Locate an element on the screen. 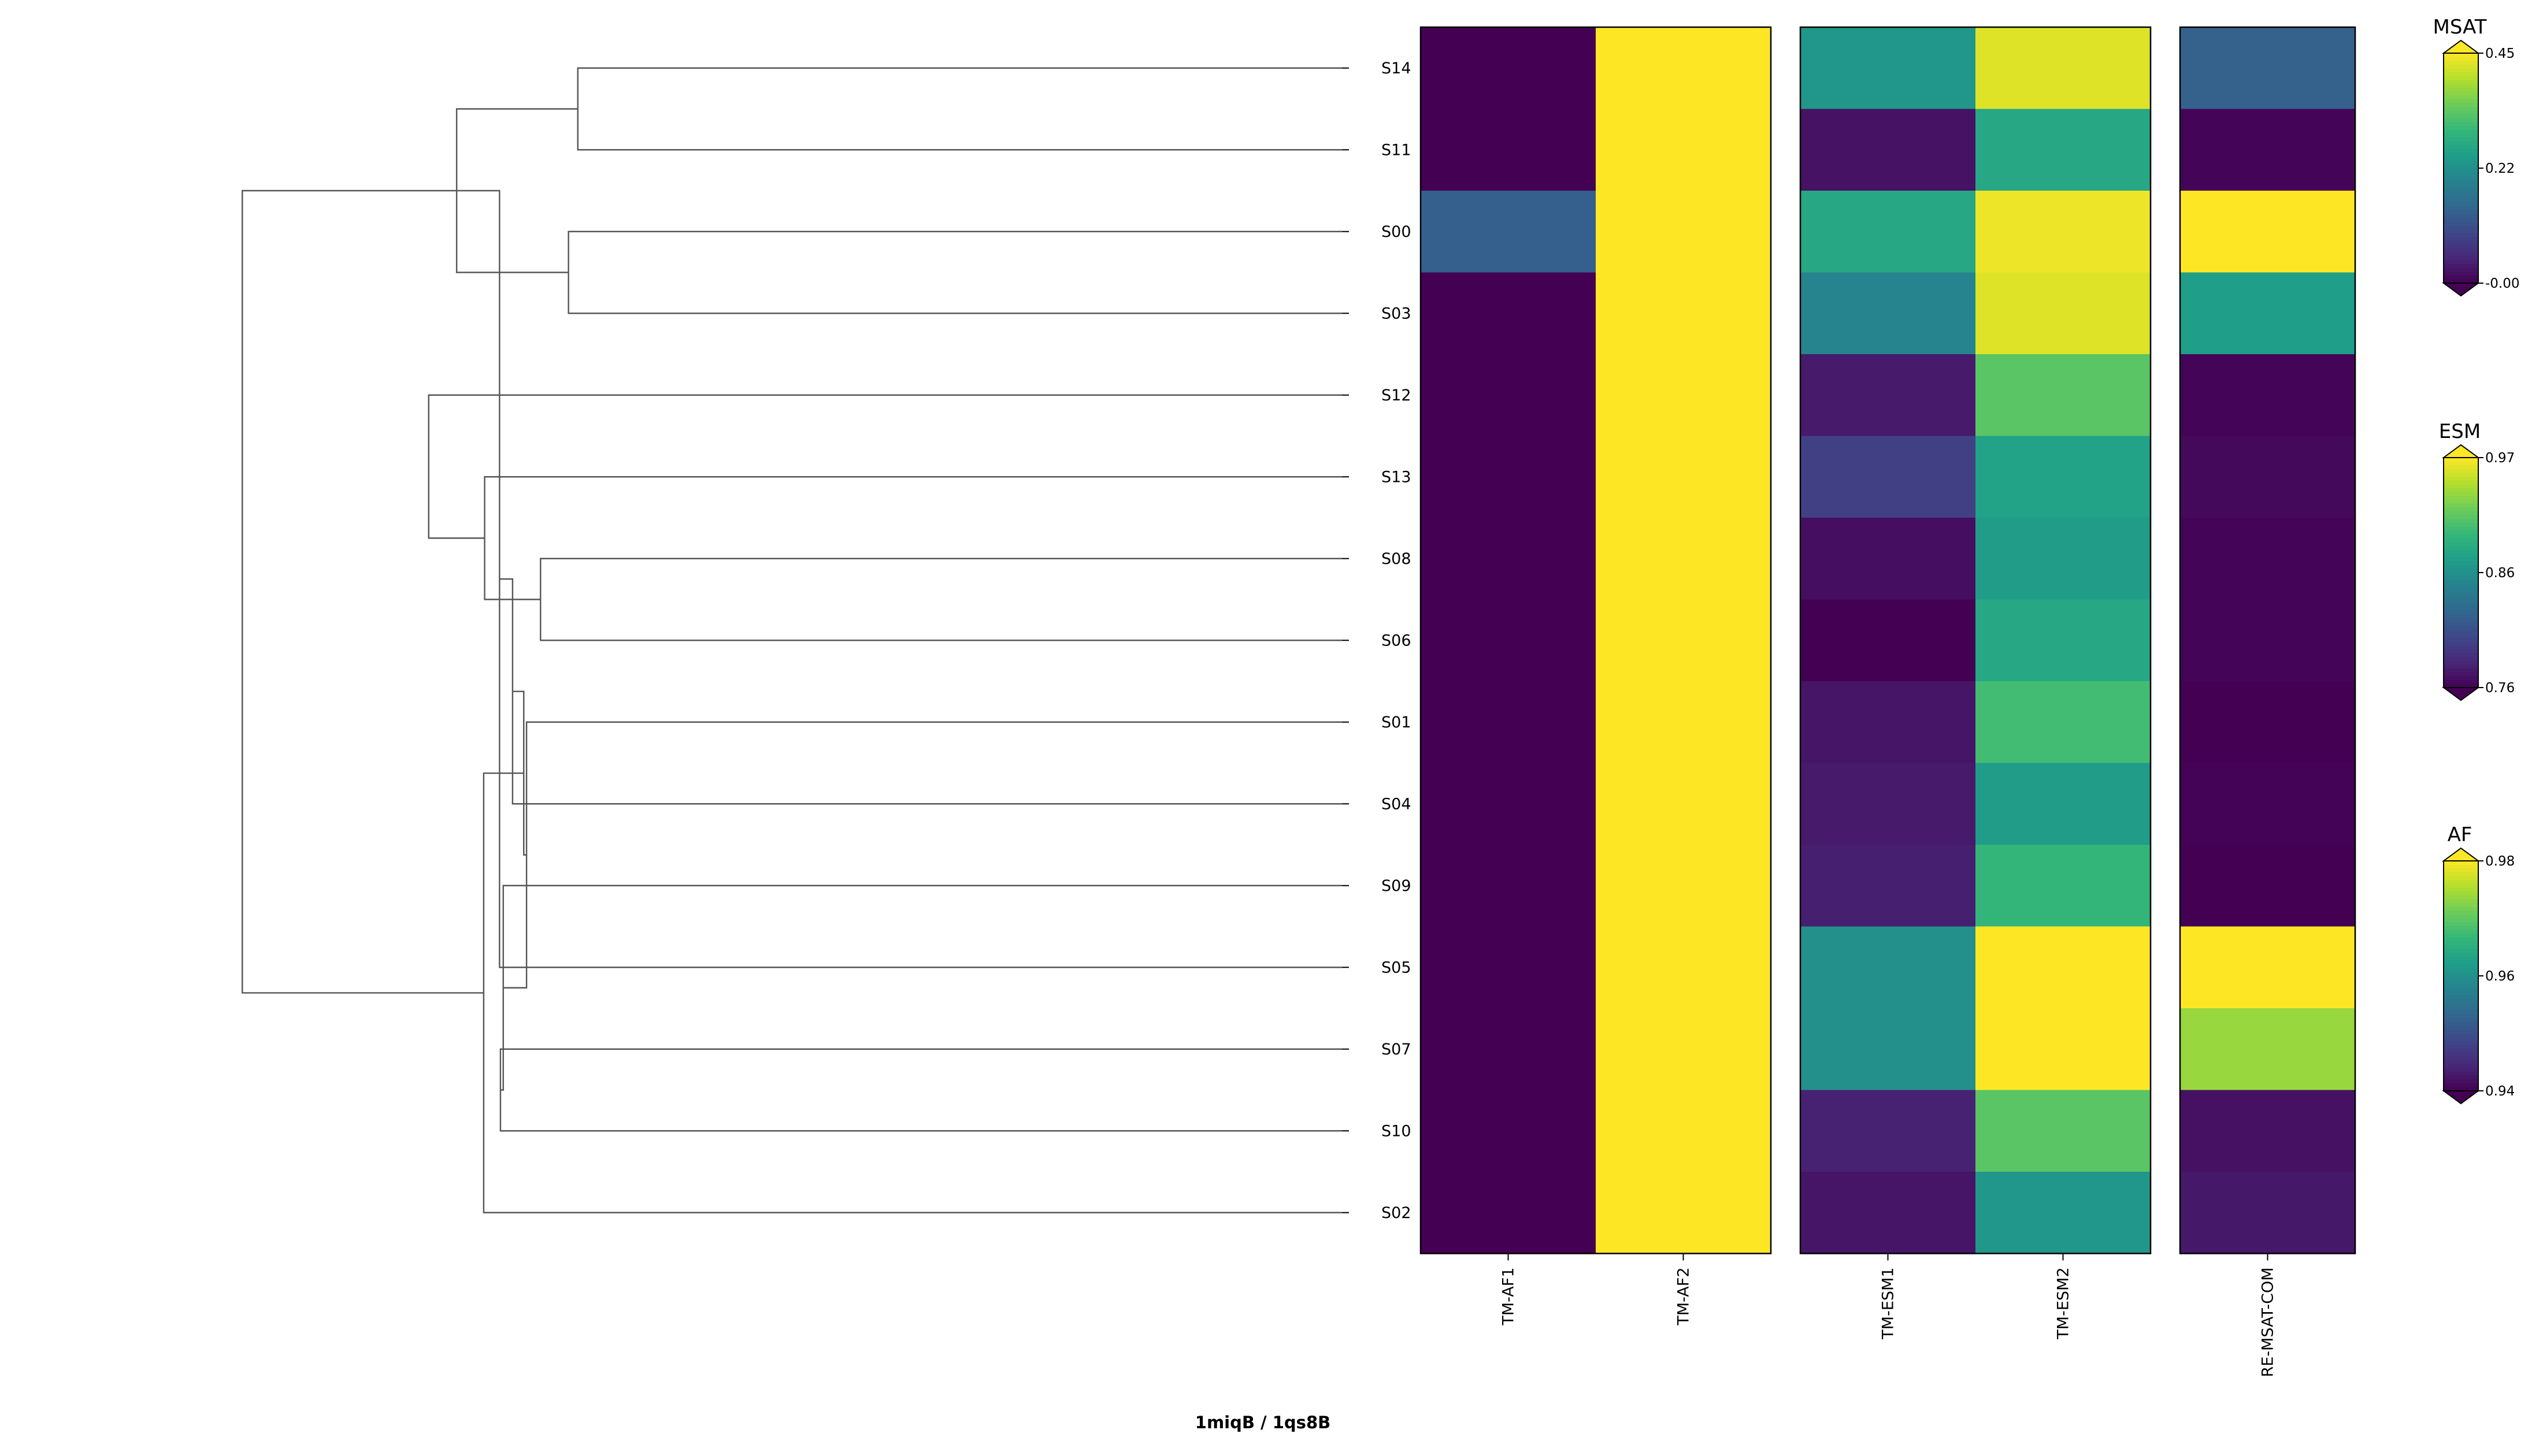  colorbar-tick-label: 0.98 is located at coordinates (2500, 861).